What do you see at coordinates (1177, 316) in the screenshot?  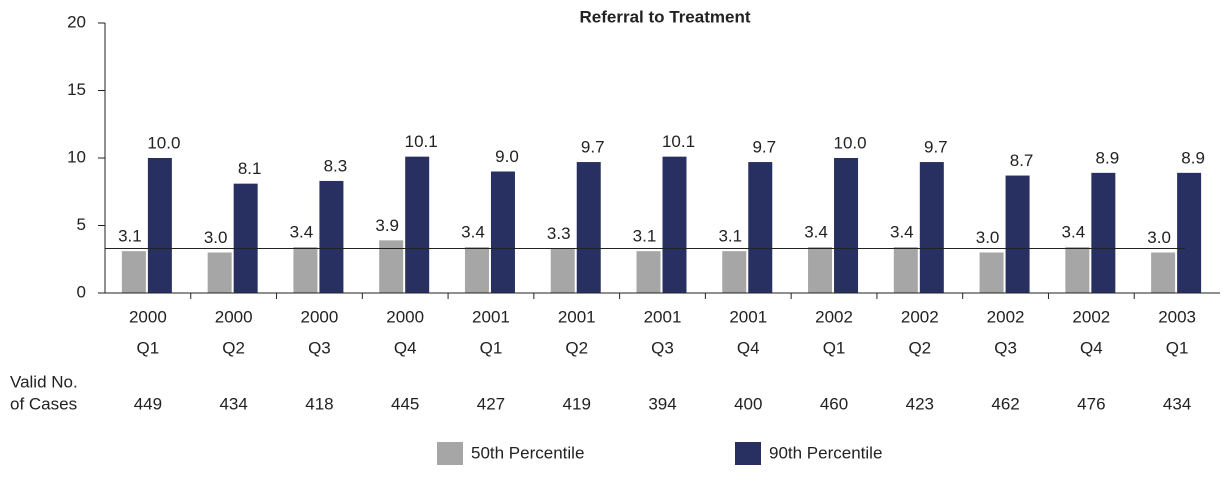 I see `x-tick-label: 2003` at bounding box center [1177, 316].